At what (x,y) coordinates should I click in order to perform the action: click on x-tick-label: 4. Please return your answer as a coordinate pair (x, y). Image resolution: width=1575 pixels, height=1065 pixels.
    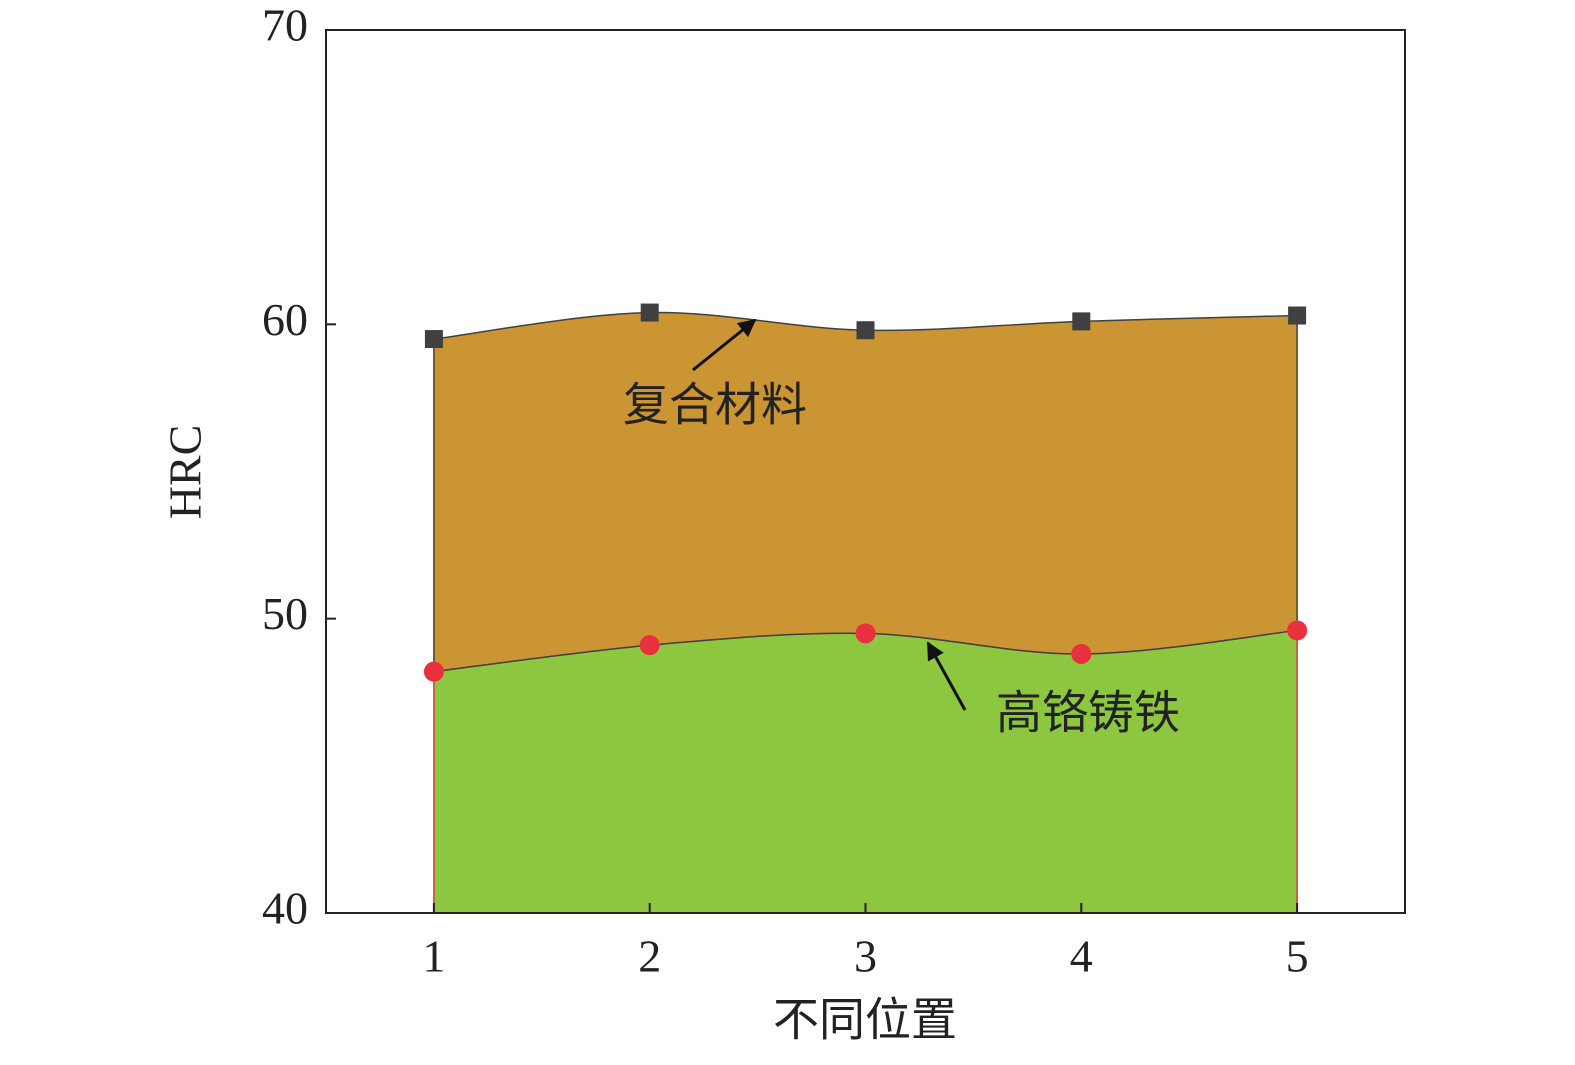
    Looking at the image, I should click on (1081, 956).